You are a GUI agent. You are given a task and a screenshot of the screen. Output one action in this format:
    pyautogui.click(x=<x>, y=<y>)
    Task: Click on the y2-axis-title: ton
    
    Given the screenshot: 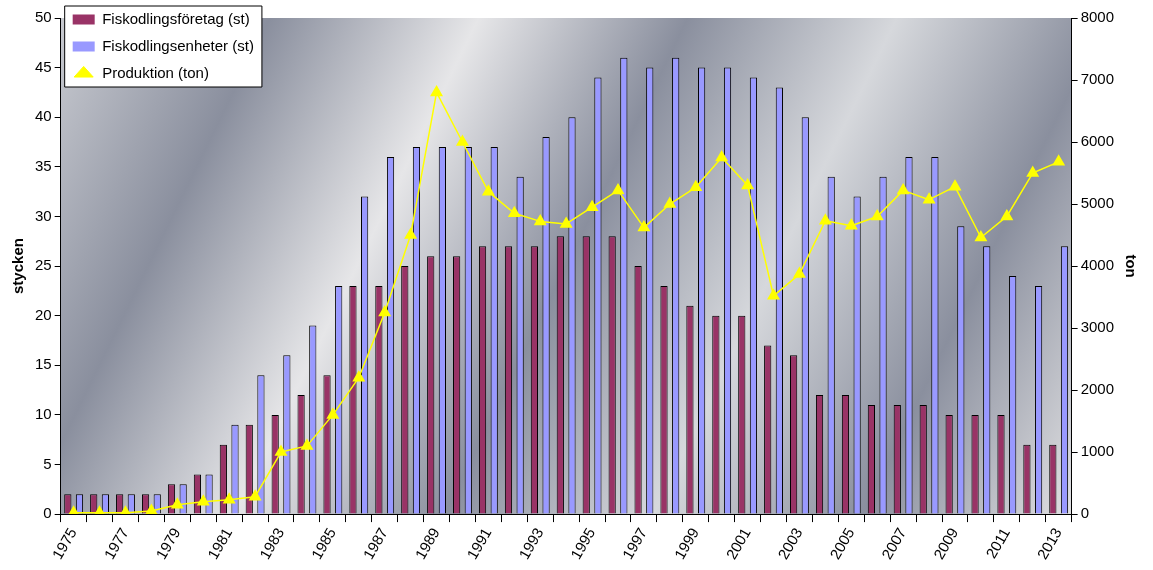 What is the action you would take?
    pyautogui.click(x=1131, y=266)
    